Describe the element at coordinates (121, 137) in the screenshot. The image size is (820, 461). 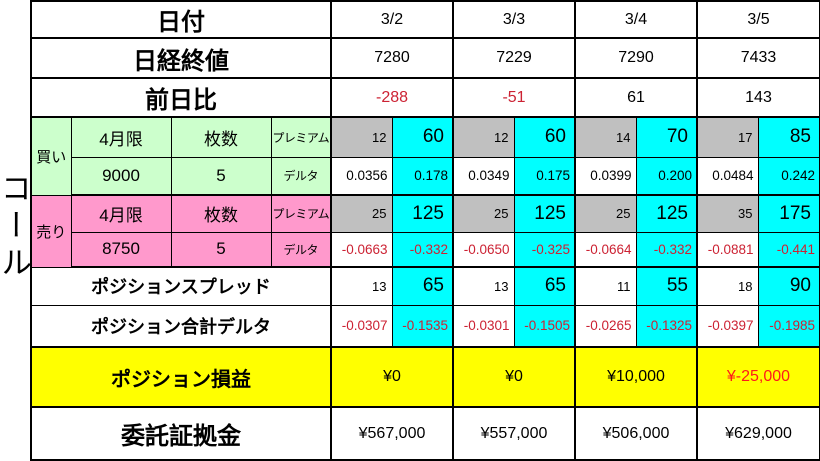
I see `buy-contract-label: 4月限` at that location.